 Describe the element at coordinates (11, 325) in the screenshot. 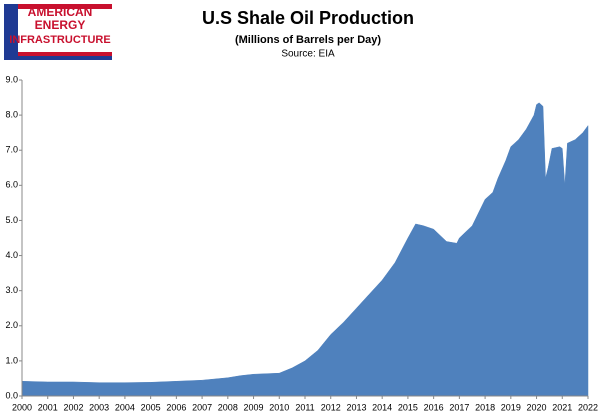

I see `y-tick-label: 2.0` at that location.